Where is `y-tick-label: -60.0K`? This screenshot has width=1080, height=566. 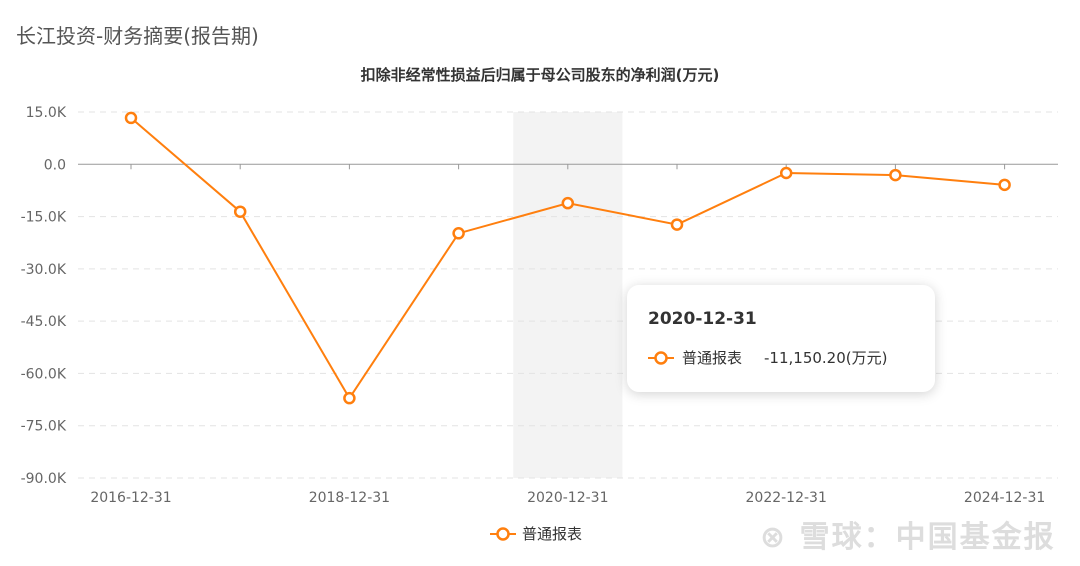
y-tick-label: -60.0K is located at coordinates (44, 374).